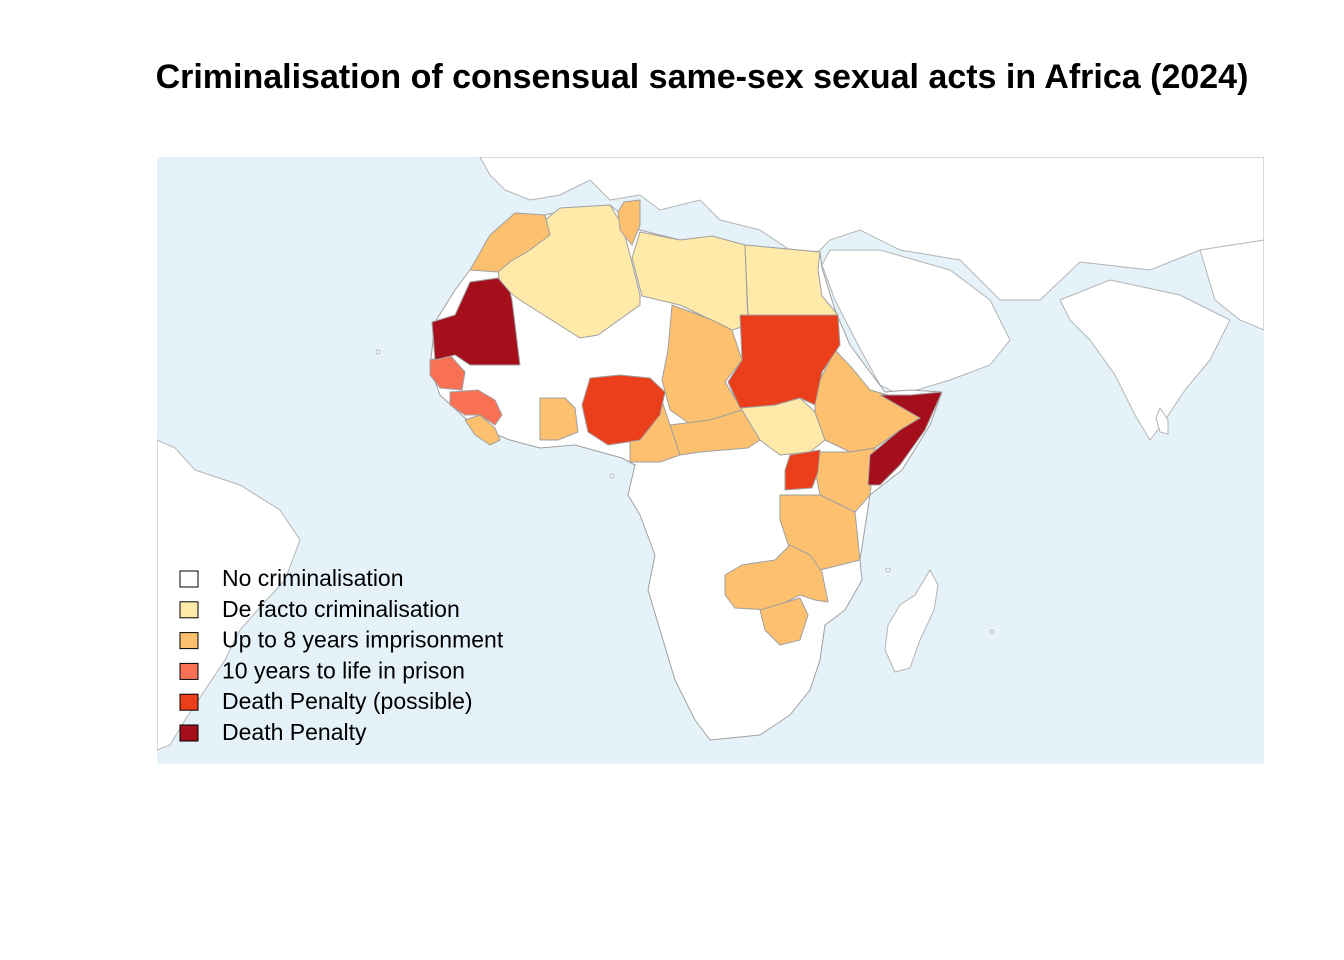 This screenshot has height=960, width=1344. I want to click on arabian-peninsula, so click(916, 322).